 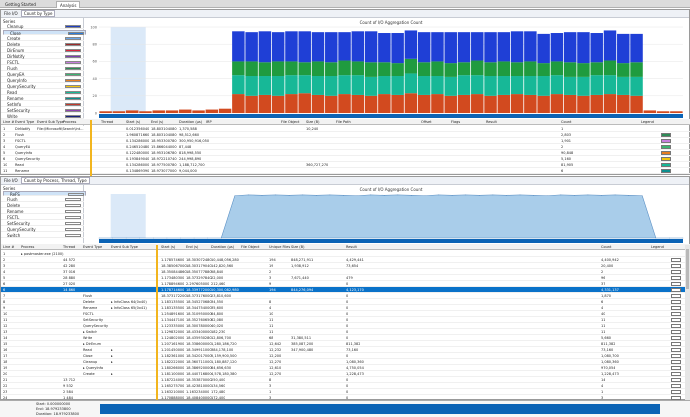 I want to click on top-series-item: SetInfo, so click(x=42, y=104).